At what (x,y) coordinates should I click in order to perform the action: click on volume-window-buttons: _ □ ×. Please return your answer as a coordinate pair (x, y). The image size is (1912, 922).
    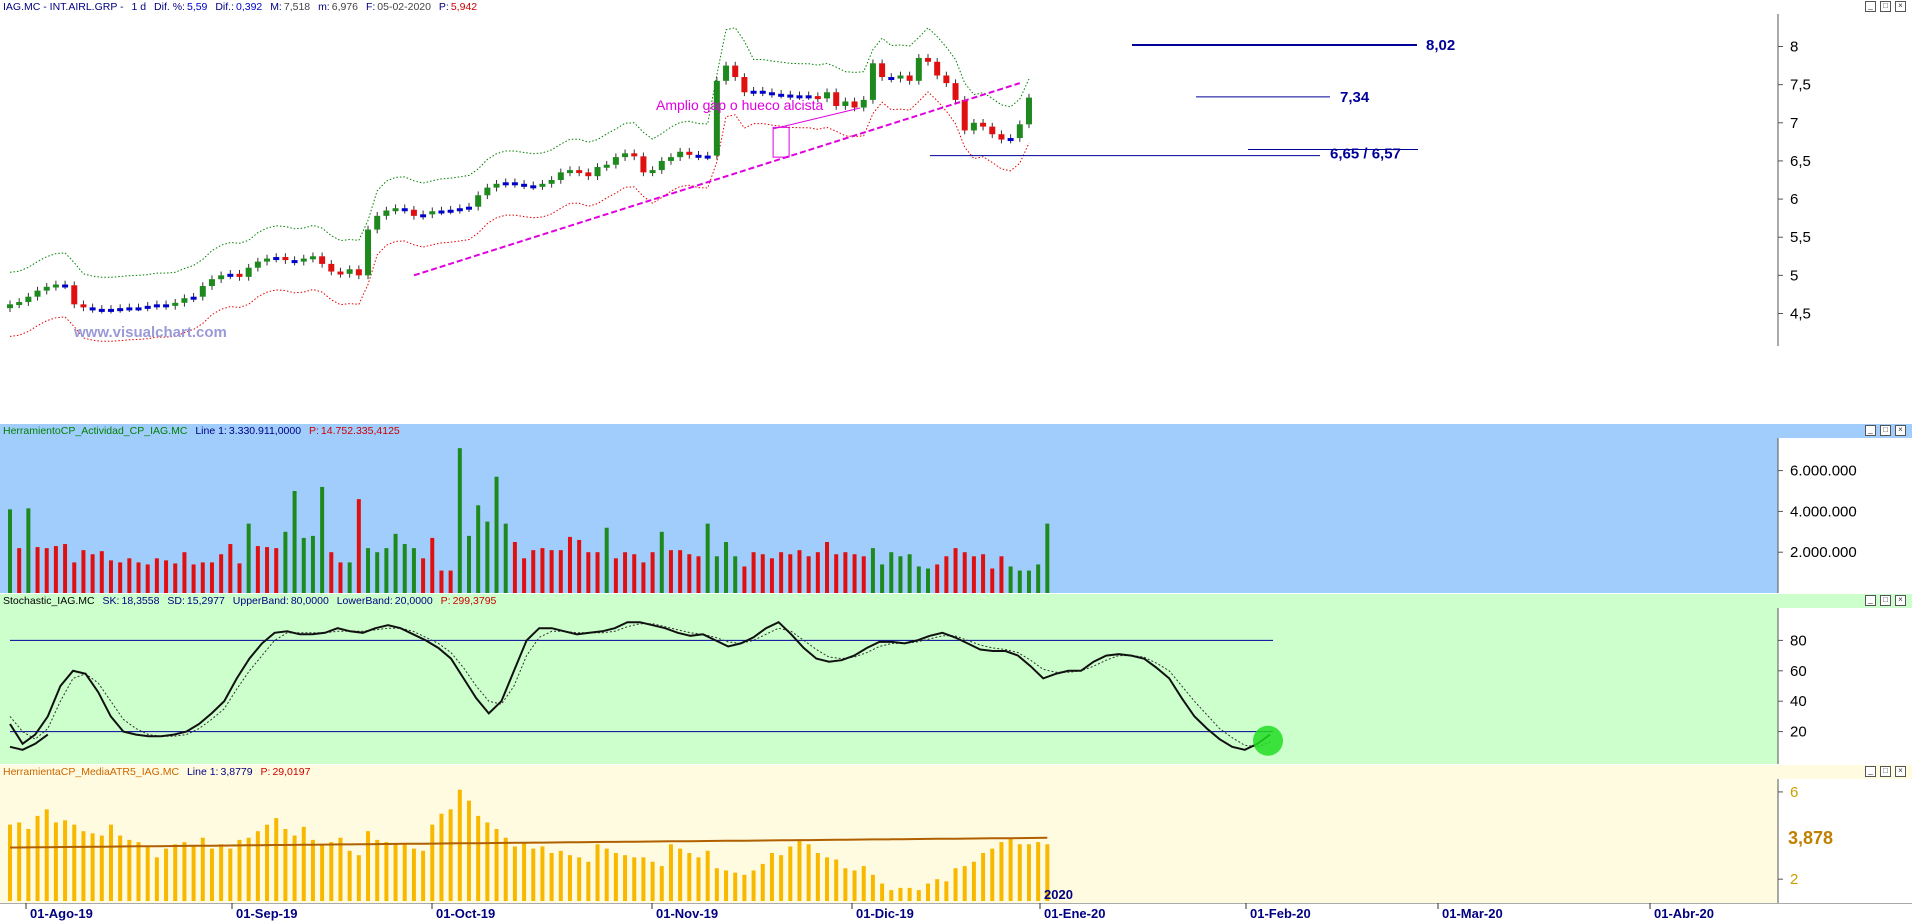
    Looking at the image, I should click on (1885, 430).